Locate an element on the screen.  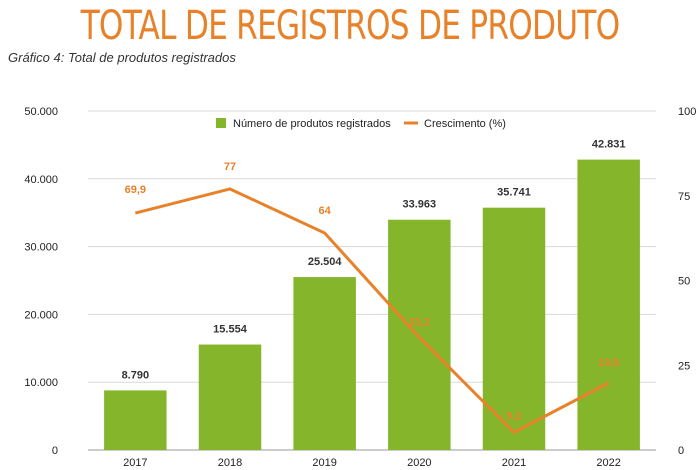
bar-value-label: 8.790 is located at coordinates (136, 375).